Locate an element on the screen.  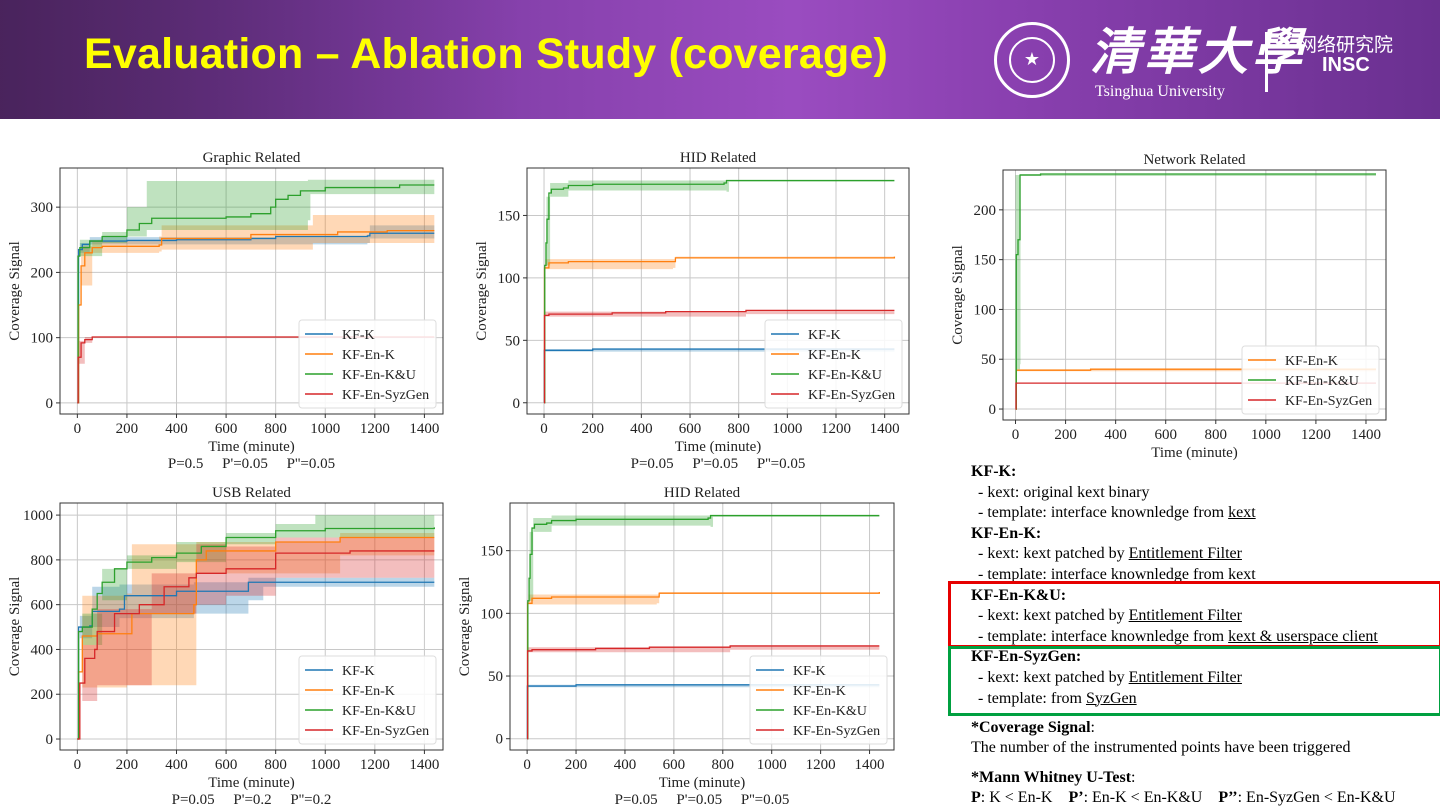
series-line-kf-k is located at coordinates (256, 318).